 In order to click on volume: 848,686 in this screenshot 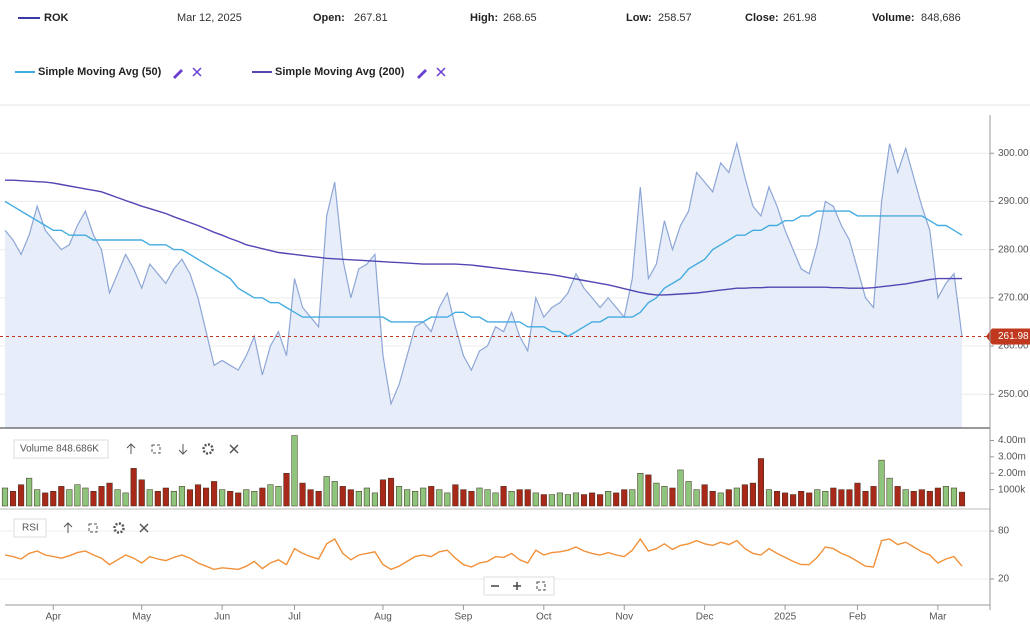, I will do `click(941, 18)`.